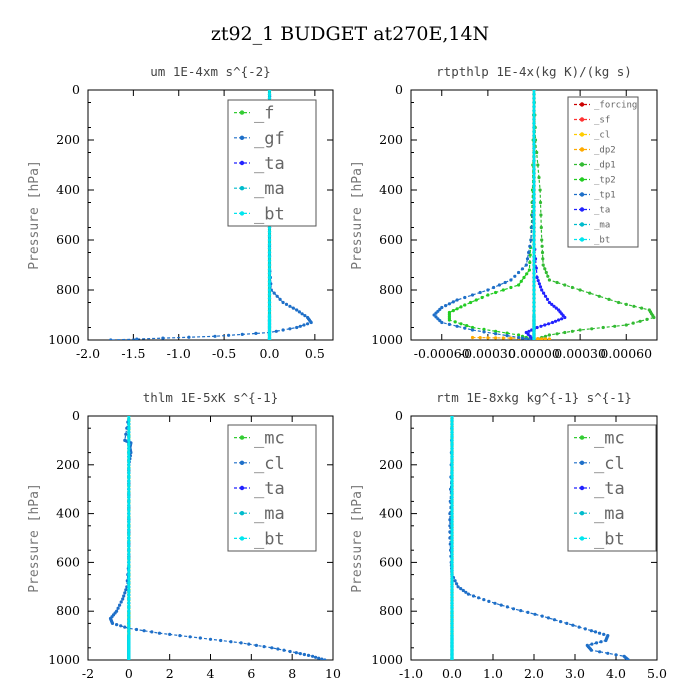  I want to click on y-tick-label: 1000, so click(64, 659).